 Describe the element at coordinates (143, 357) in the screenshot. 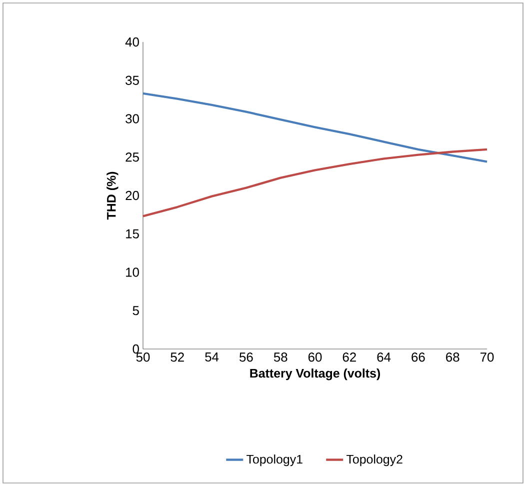

I see `x-tick-label: 50` at that location.